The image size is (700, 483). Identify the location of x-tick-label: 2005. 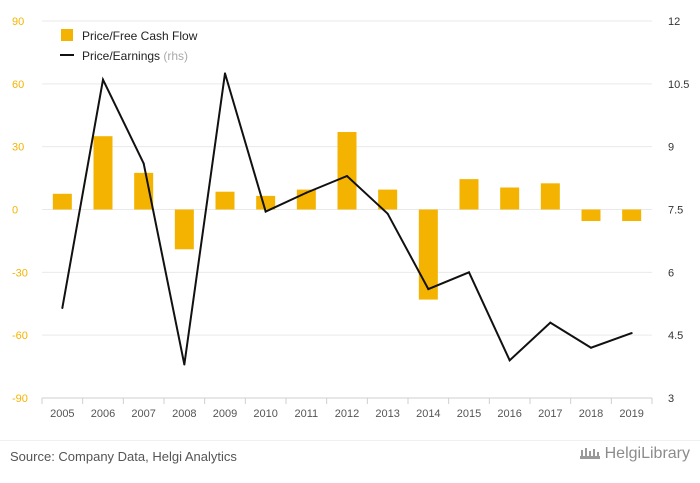
(62, 414).